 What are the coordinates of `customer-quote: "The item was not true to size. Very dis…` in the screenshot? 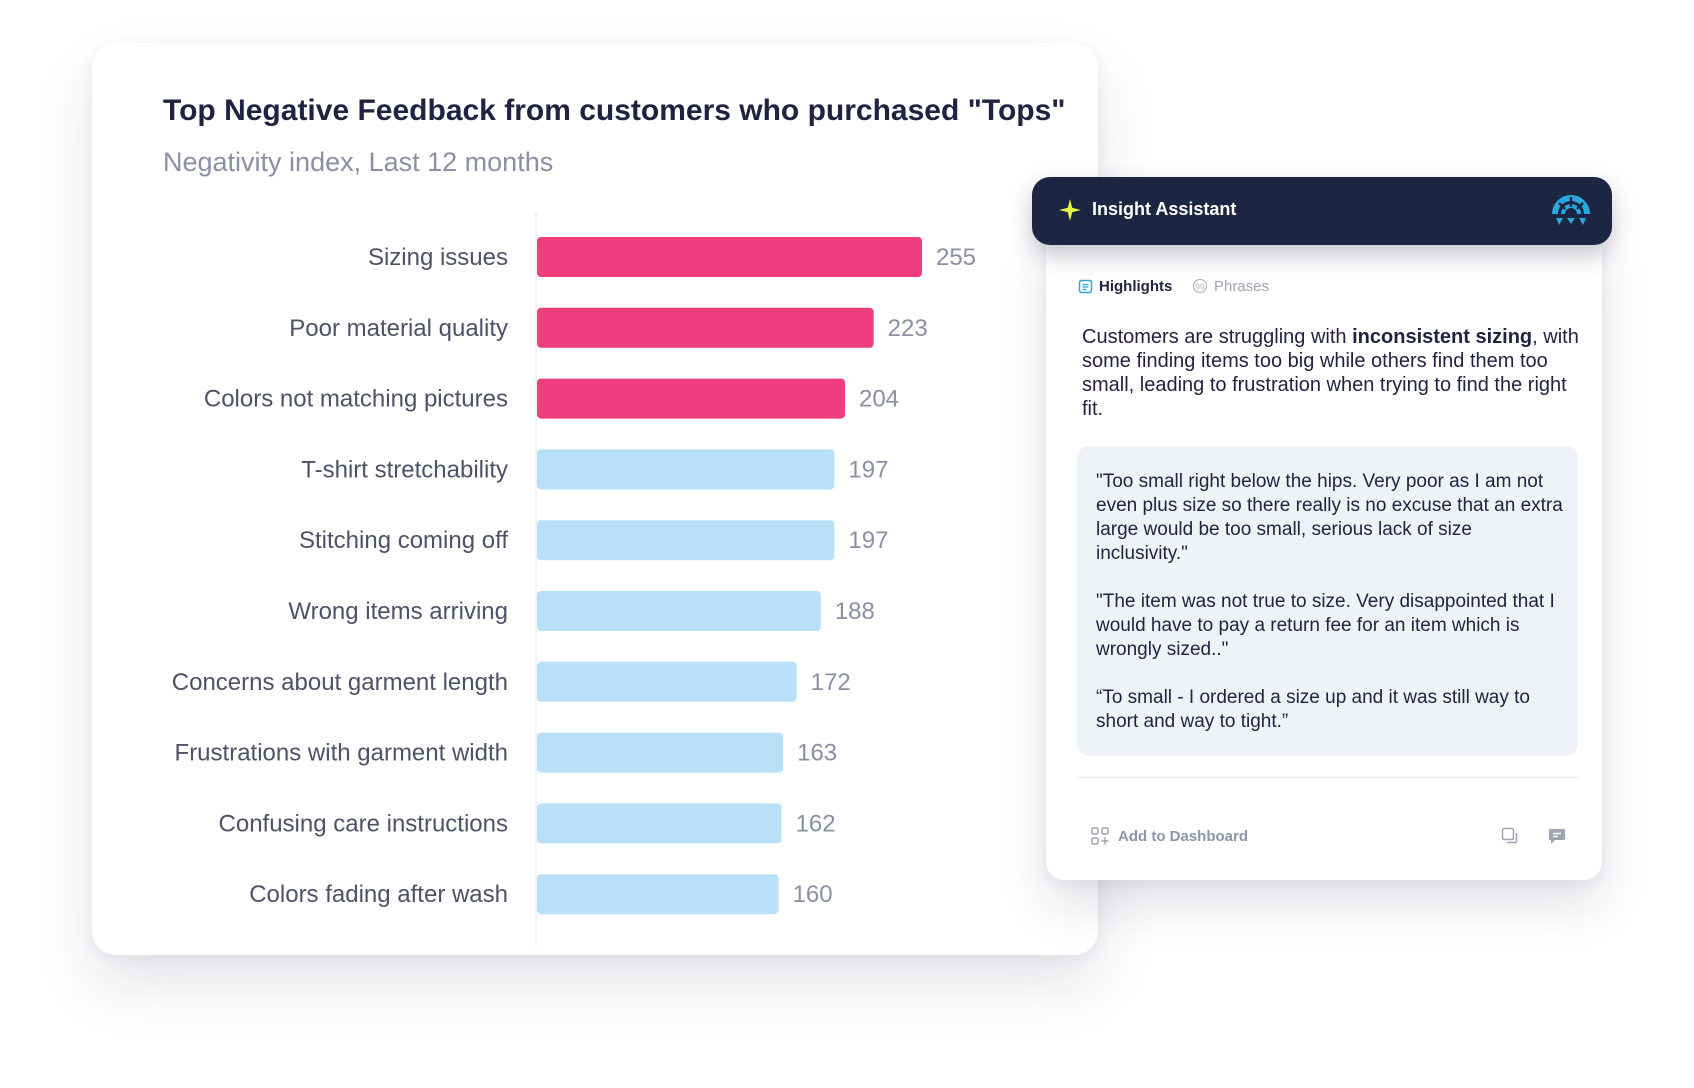 It's located at (1325, 625).